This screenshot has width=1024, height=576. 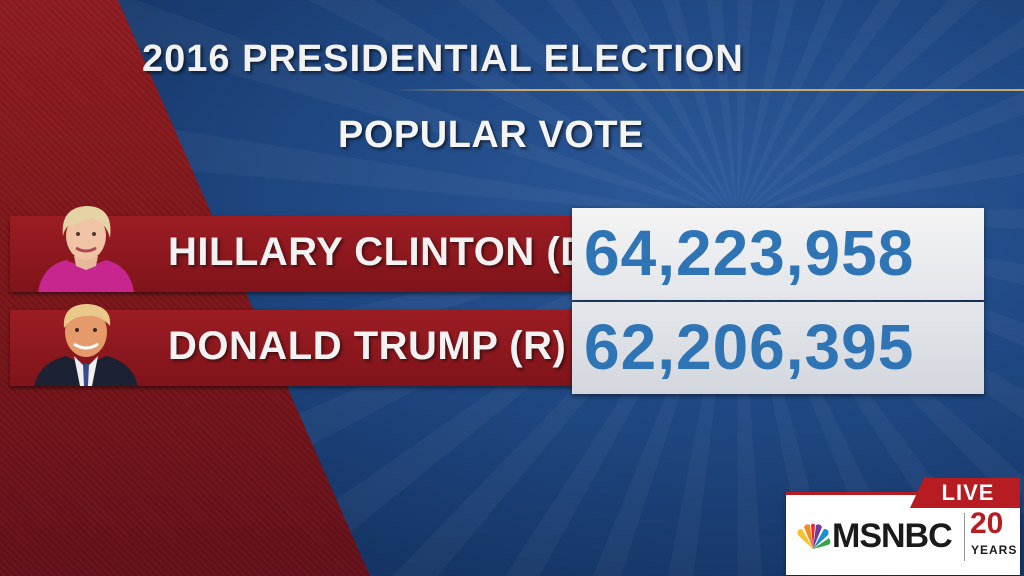 What do you see at coordinates (86, 246) in the screenshot?
I see `hillary-clinton-portrait-icon` at bounding box center [86, 246].